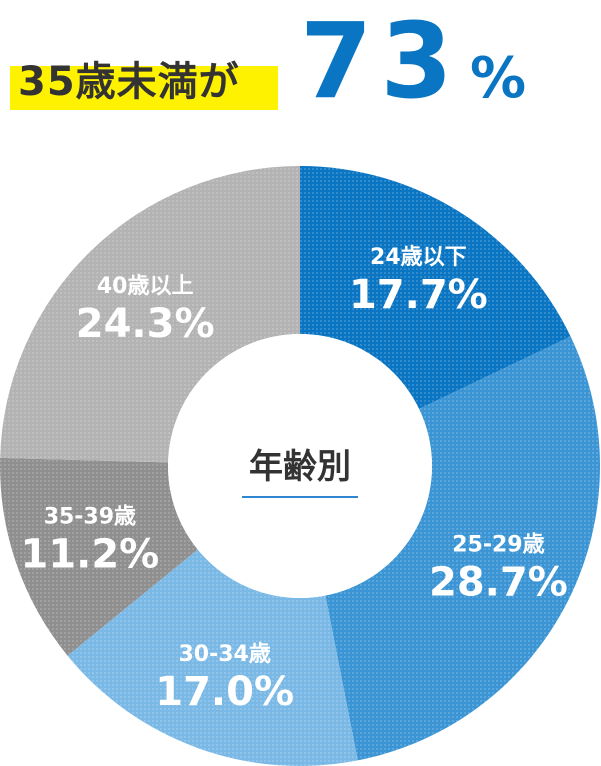 The height and width of the screenshot is (766, 601). What do you see at coordinates (380, 61) in the screenshot?
I see `headline-number: 73` at bounding box center [380, 61].